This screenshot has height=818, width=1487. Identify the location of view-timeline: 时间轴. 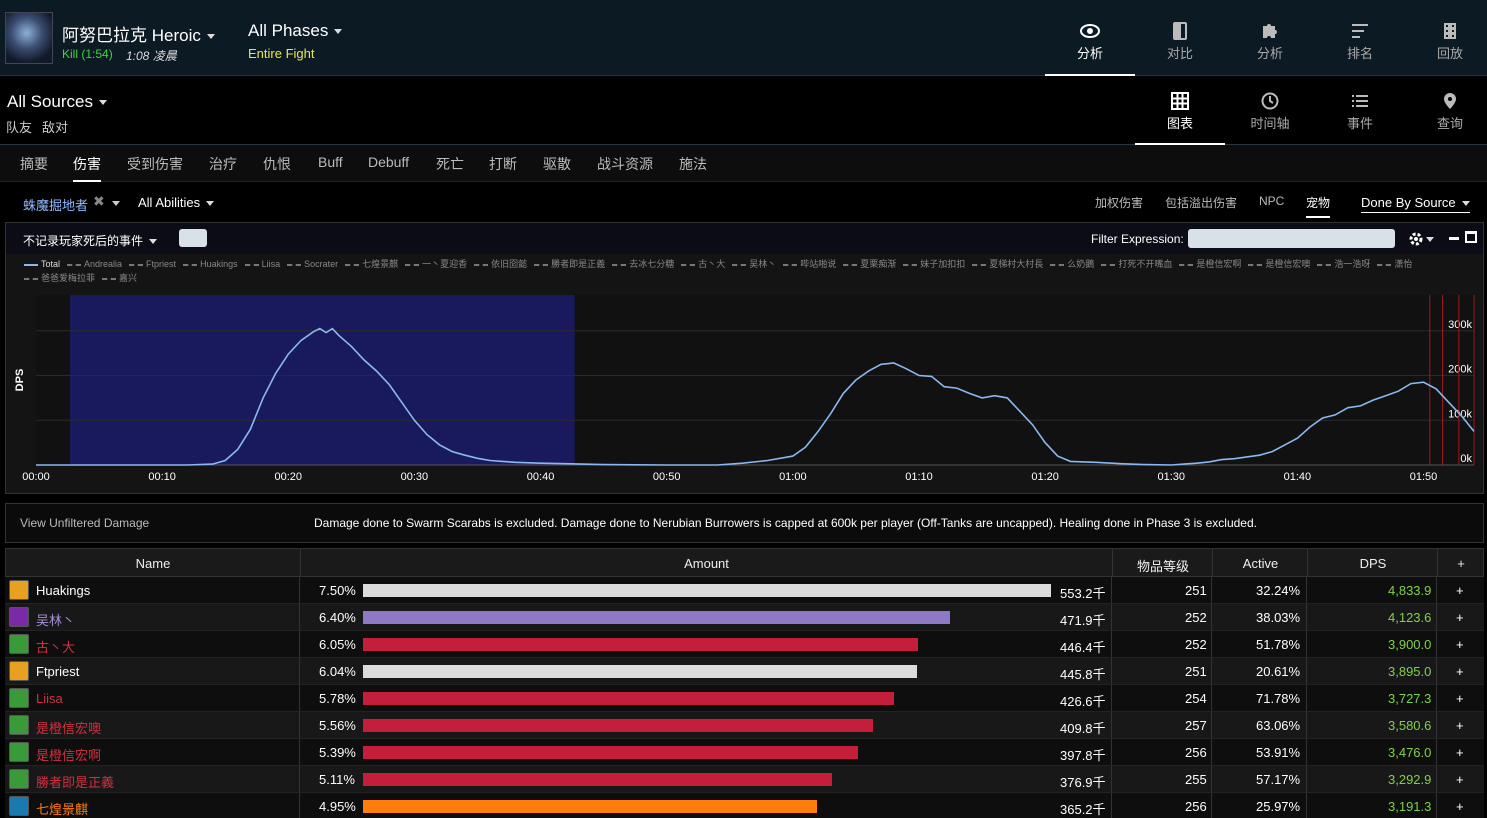
(1270, 110).